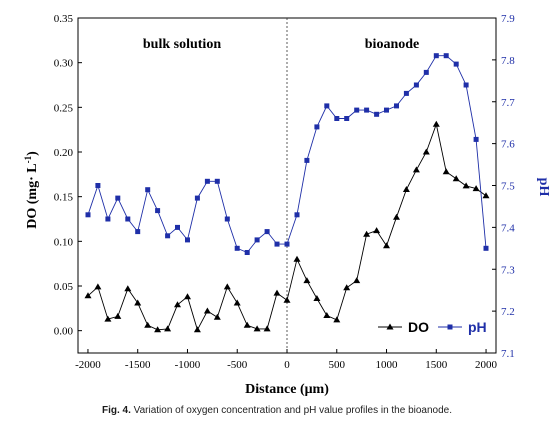 Image resolution: width=554 pixels, height=440 pixels. I want to click on left-tick-label: 0.20, so click(64, 153).